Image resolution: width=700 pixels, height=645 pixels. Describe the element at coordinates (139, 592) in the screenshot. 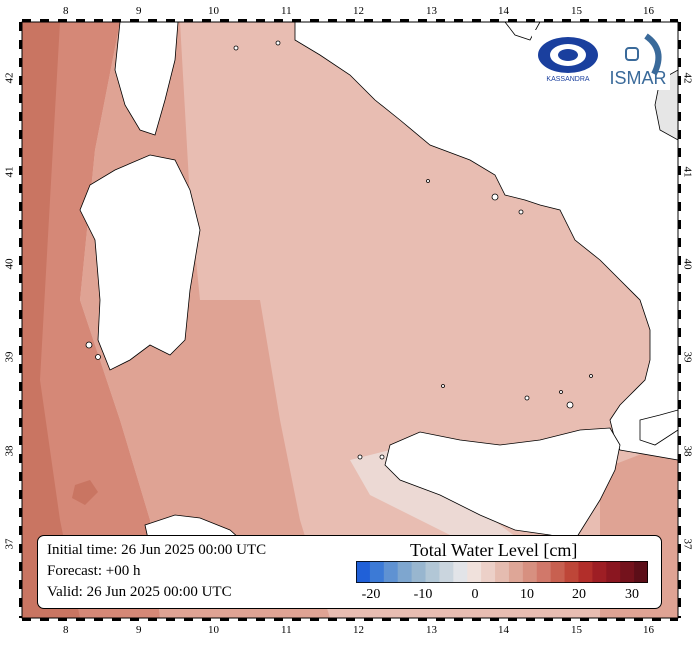

I see `valid-time-text: Valid: 26 Jun 2025 00:00 UTC` at that location.